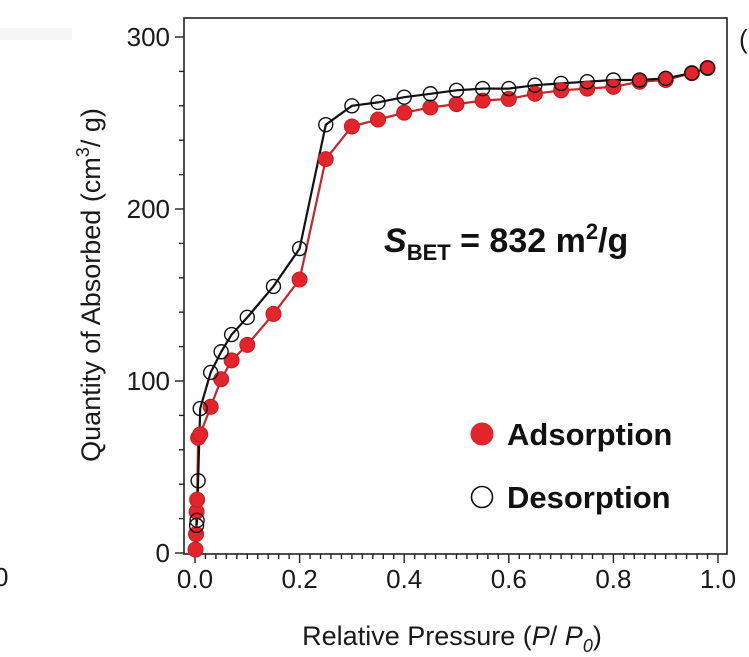  What do you see at coordinates (718, 579) in the screenshot?
I see `x-tick-label: 1.0` at bounding box center [718, 579].